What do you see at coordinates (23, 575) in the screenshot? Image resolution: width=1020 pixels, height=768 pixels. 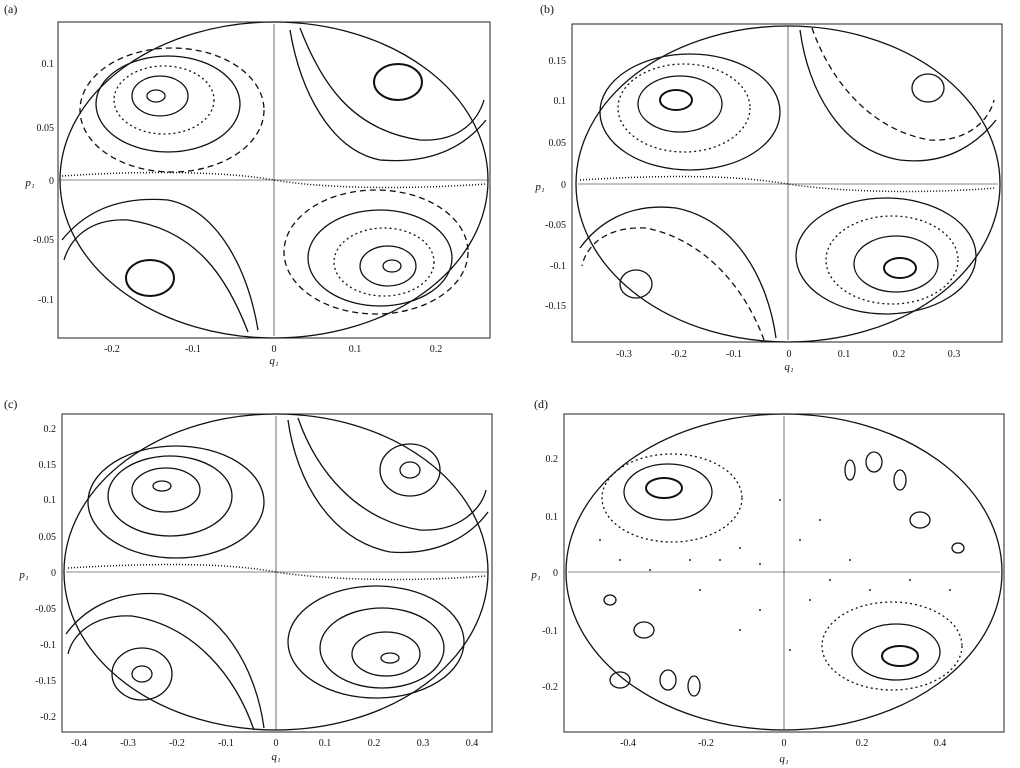 I see `panel-c-y-axis-label: p₁` at bounding box center [23, 575].